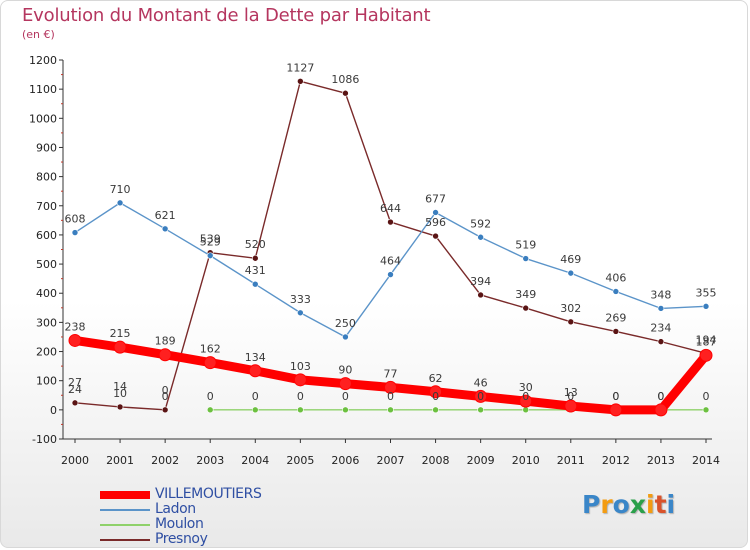 The width and height of the screenshot is (750, 550). I want to click on data-label-ladon: 355, so click(706, 292).